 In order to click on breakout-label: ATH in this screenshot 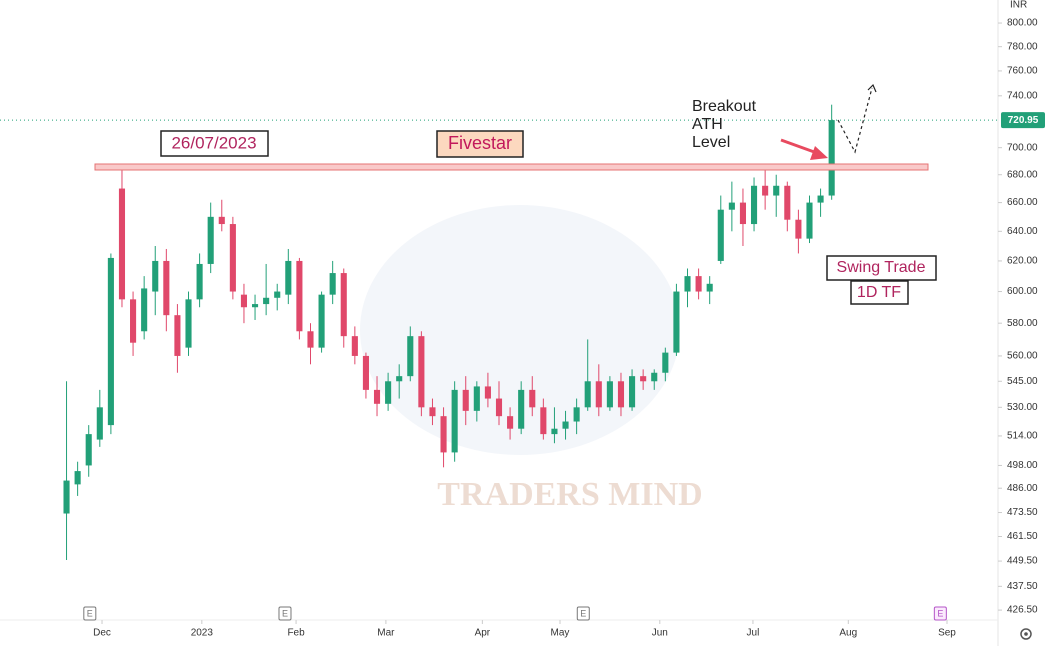, I will do `click(707, 124)`.